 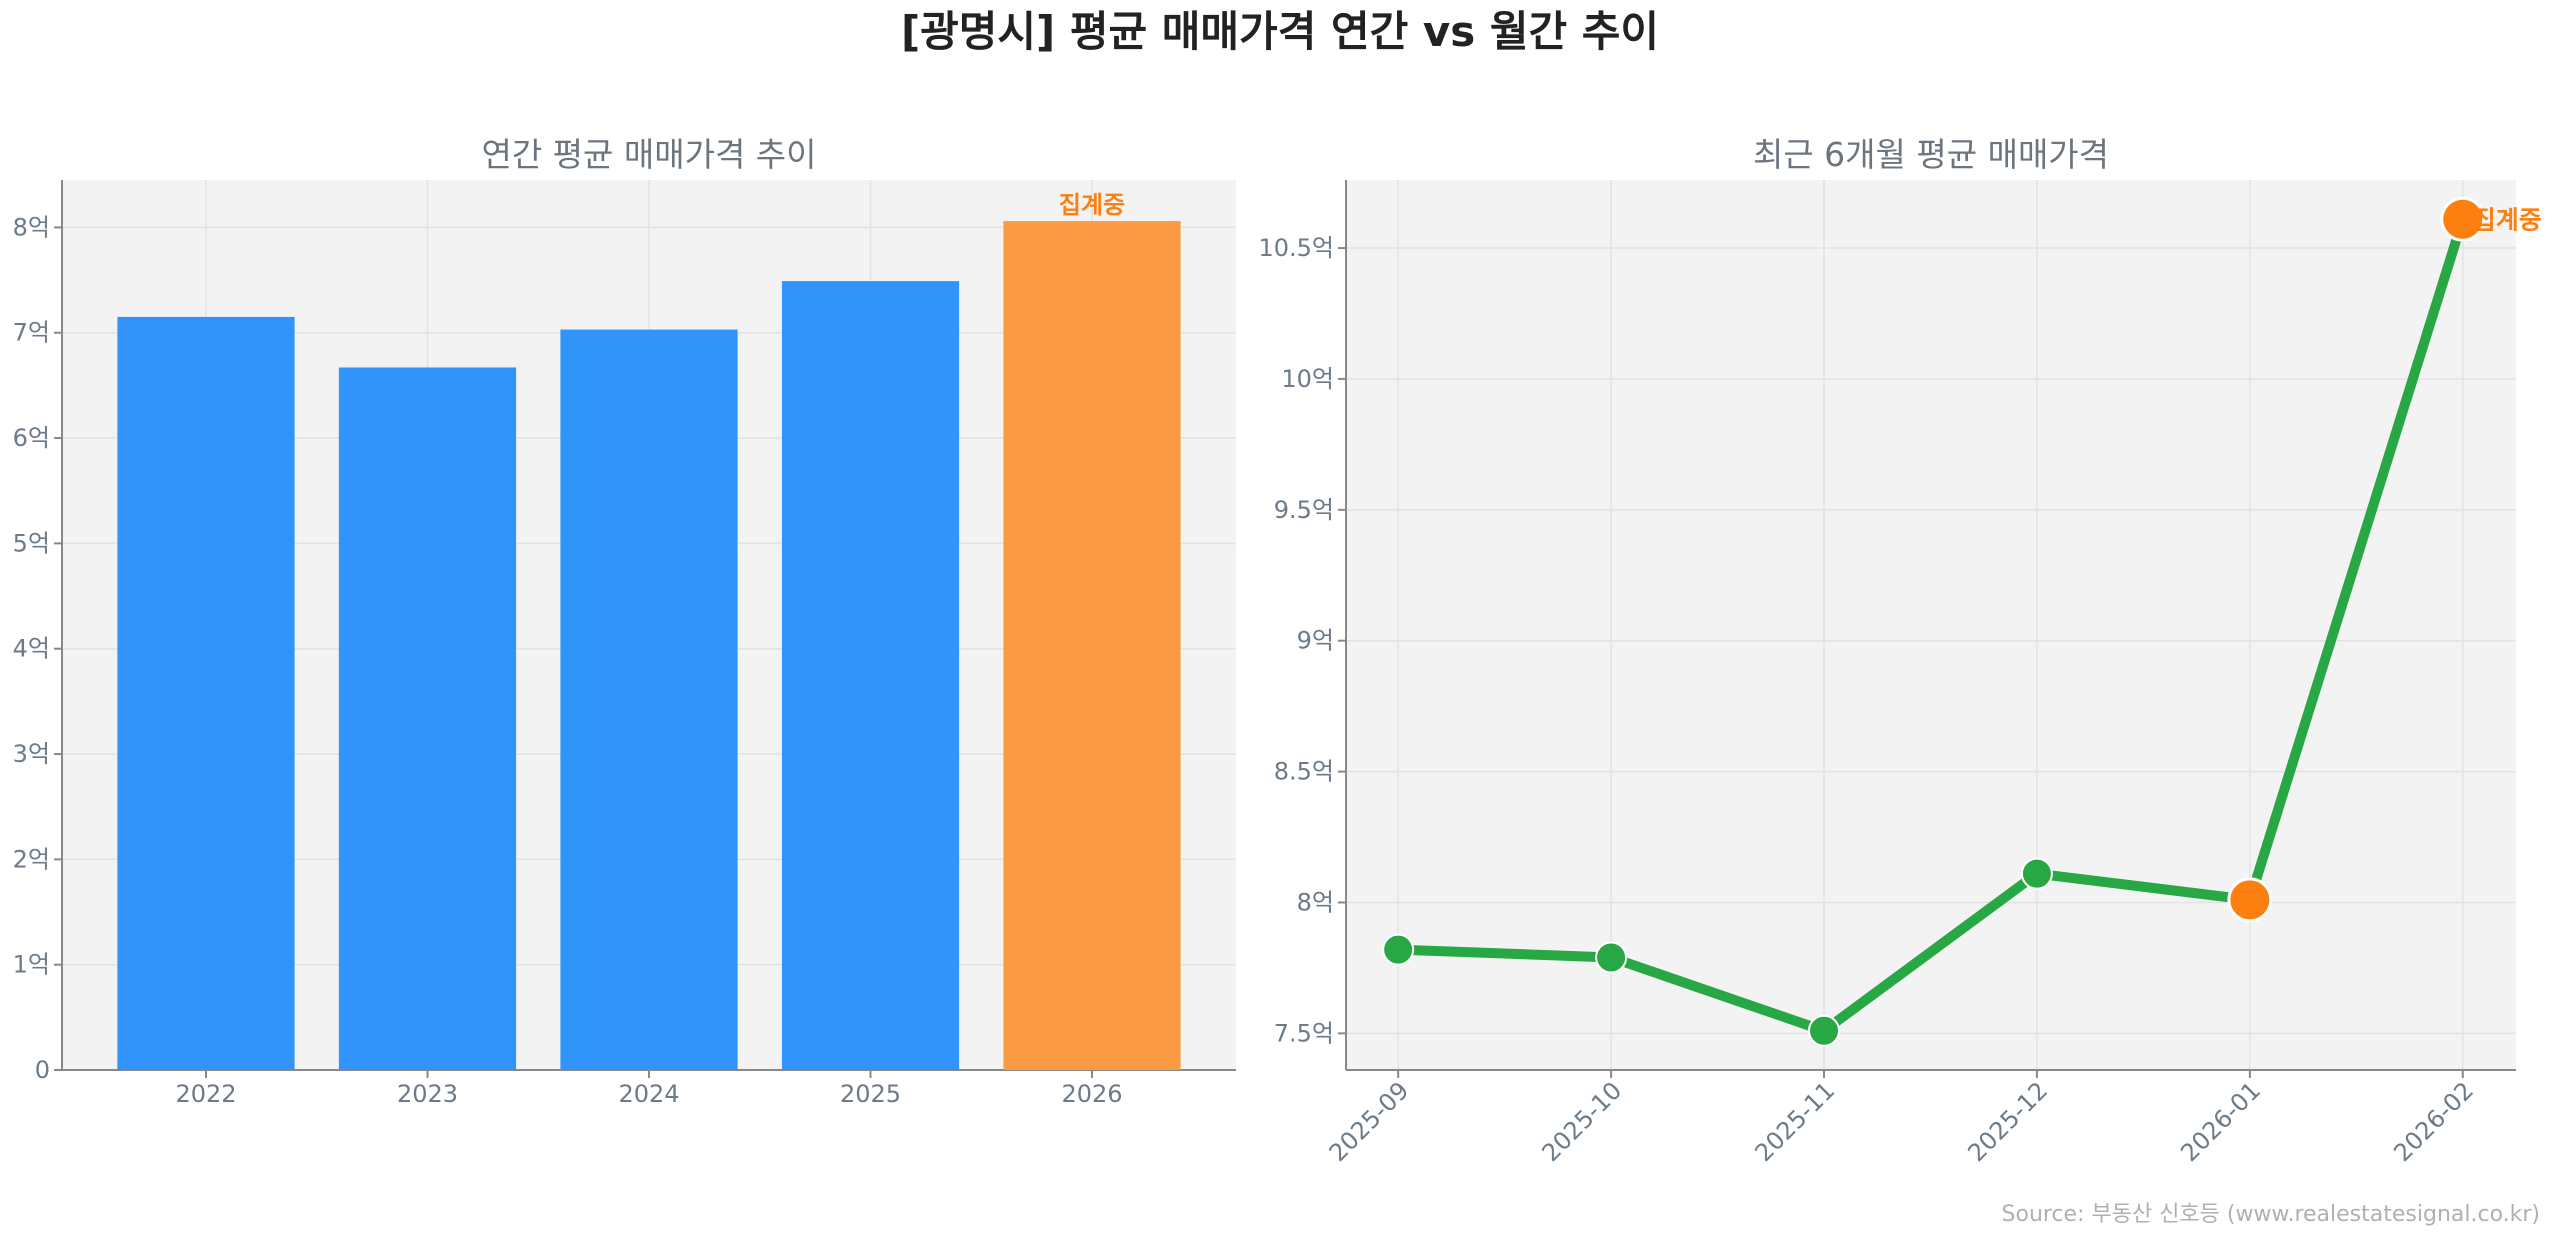 I want to click on y-tick-label: 10.5억, so click(x=1296, y=248).